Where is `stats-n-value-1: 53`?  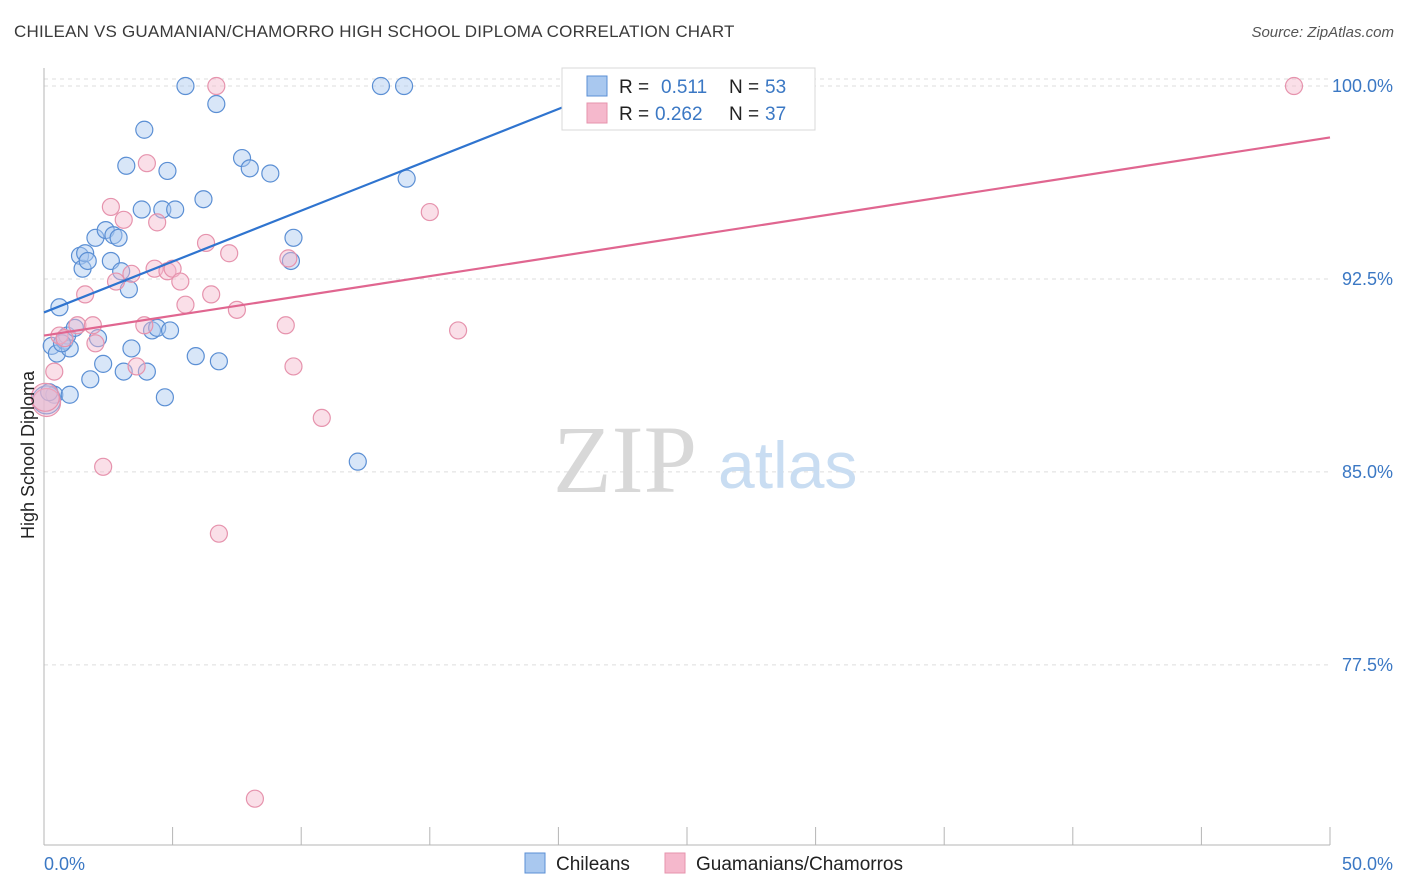
stats-n-value-1: 53 is located at coordinates (775, 87).